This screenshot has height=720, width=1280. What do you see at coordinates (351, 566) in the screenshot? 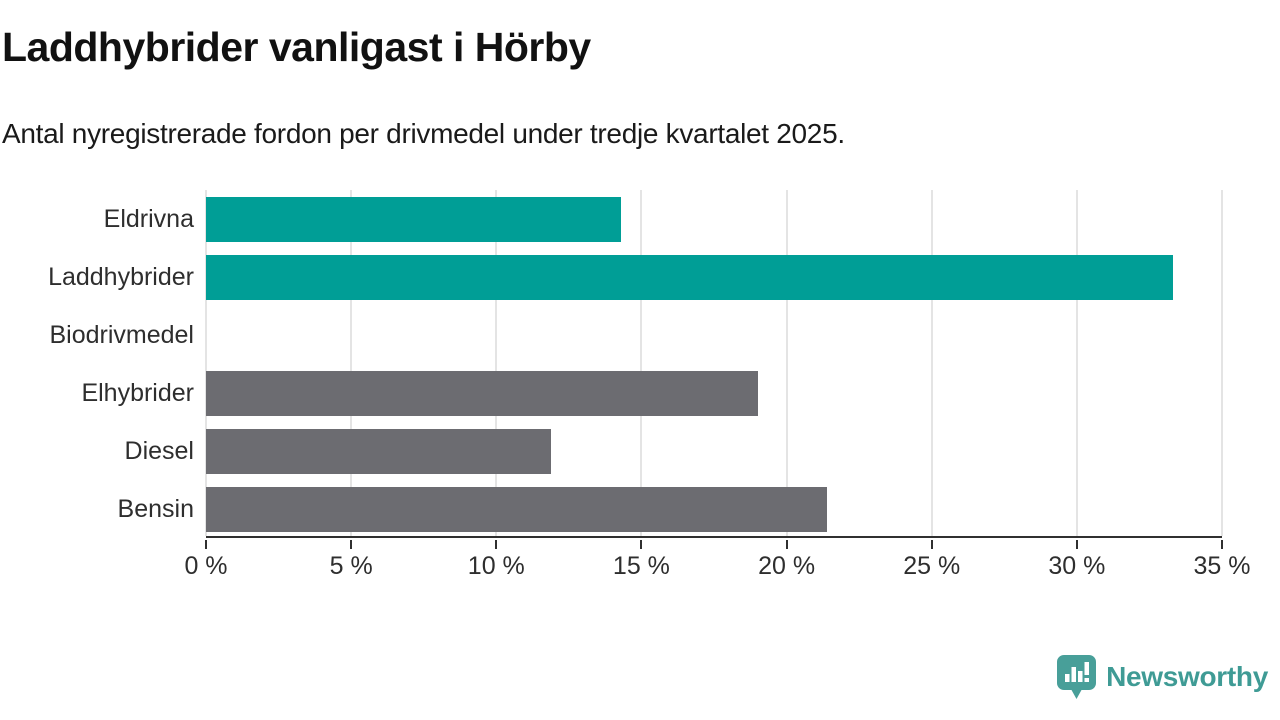
I see `x-tick-label: 5 %` at bounding box center [351, 566].